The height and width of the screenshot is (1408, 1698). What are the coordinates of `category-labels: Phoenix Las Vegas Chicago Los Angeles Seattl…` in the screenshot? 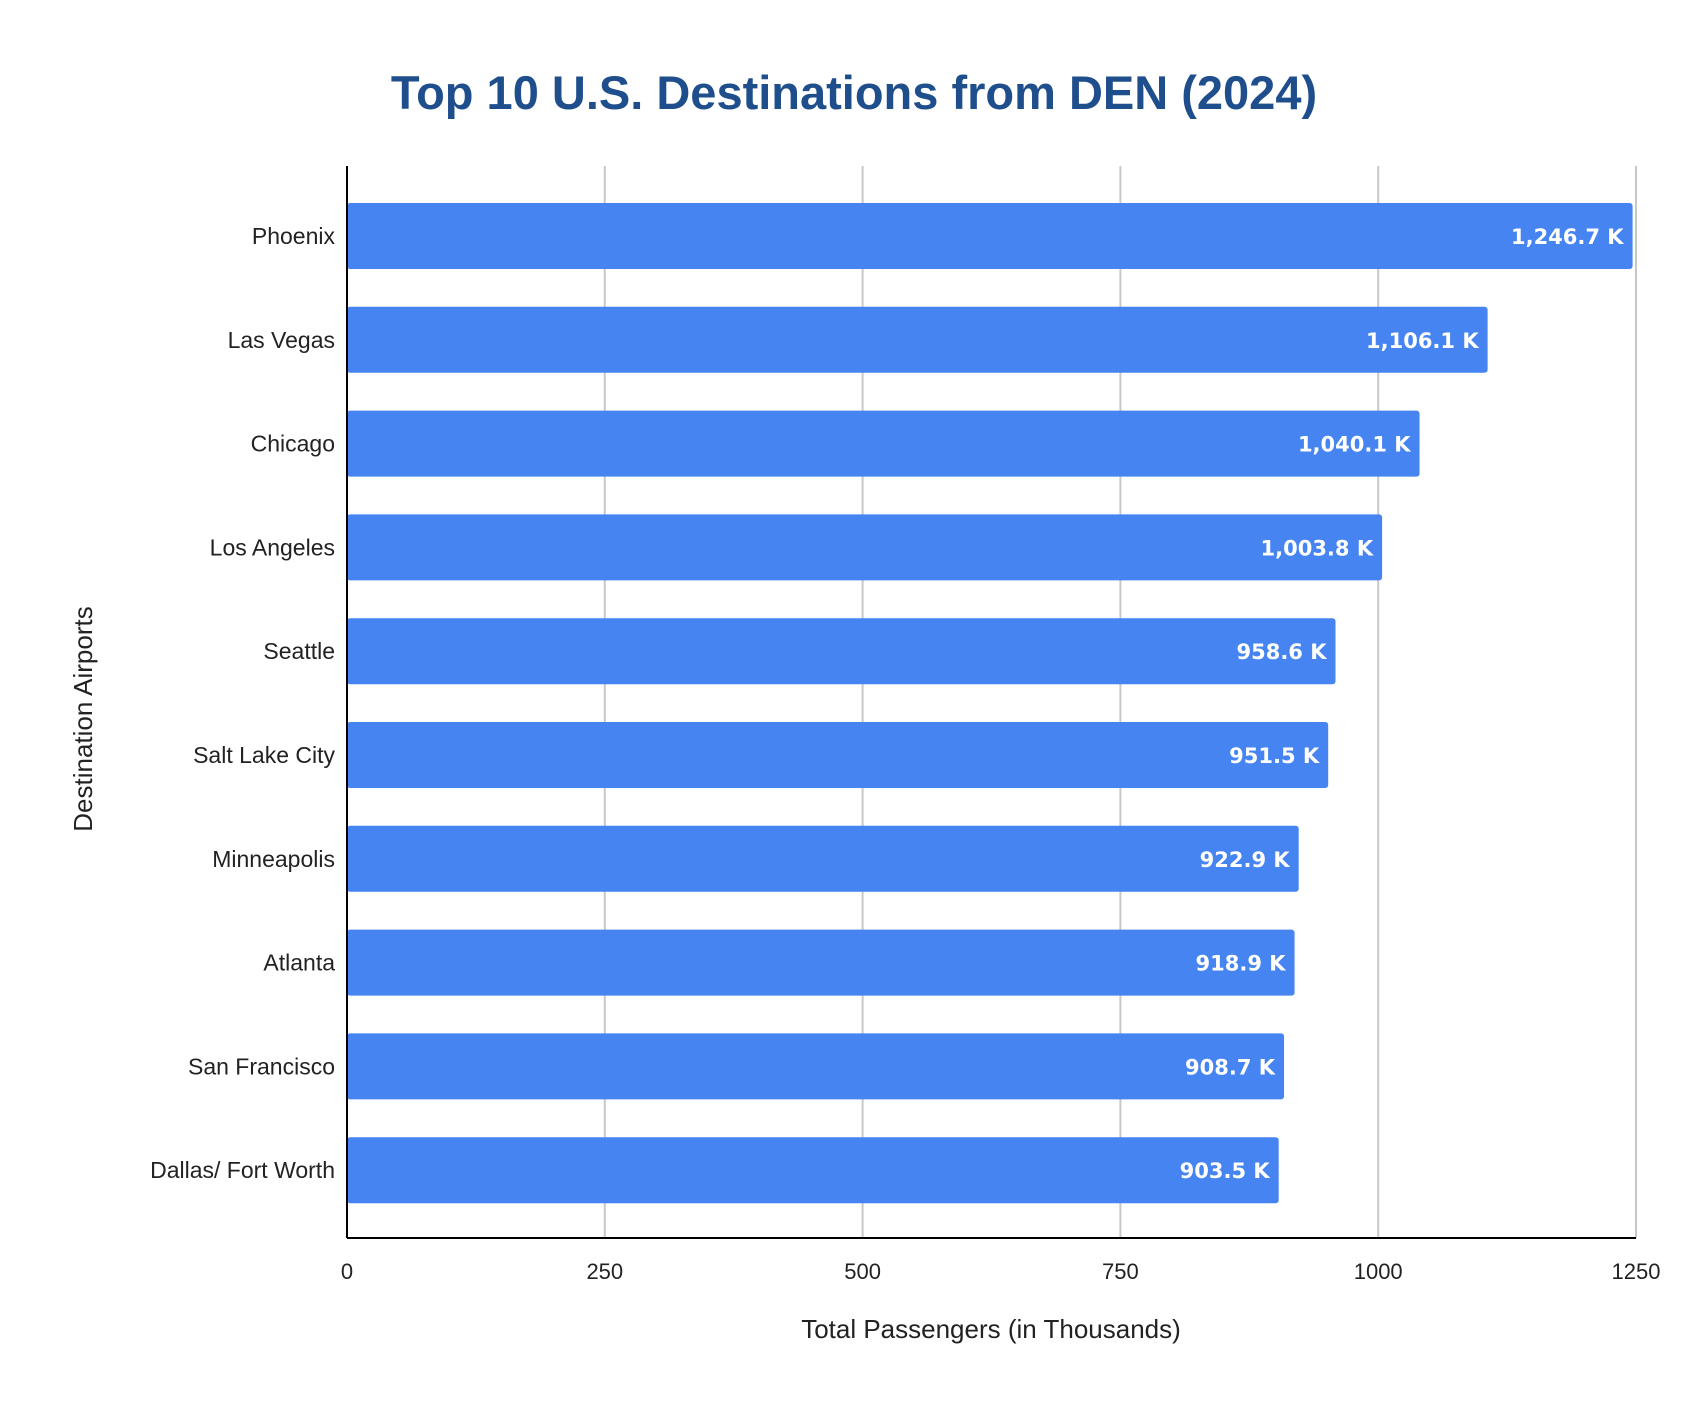 It's located at (242, 703).